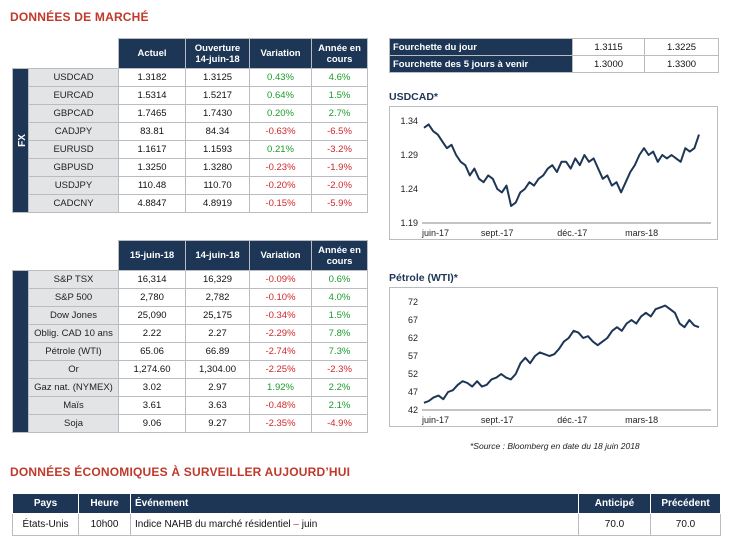  I want to click on series-line, so click(561, 165).